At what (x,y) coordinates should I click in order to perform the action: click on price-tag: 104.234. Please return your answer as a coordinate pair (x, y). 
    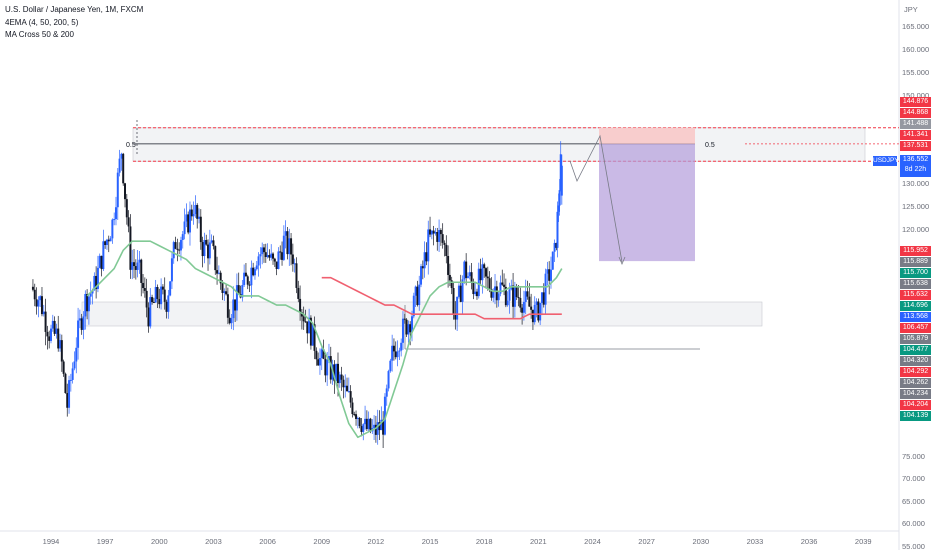
    Looking at the image, I should click on (915, 394).